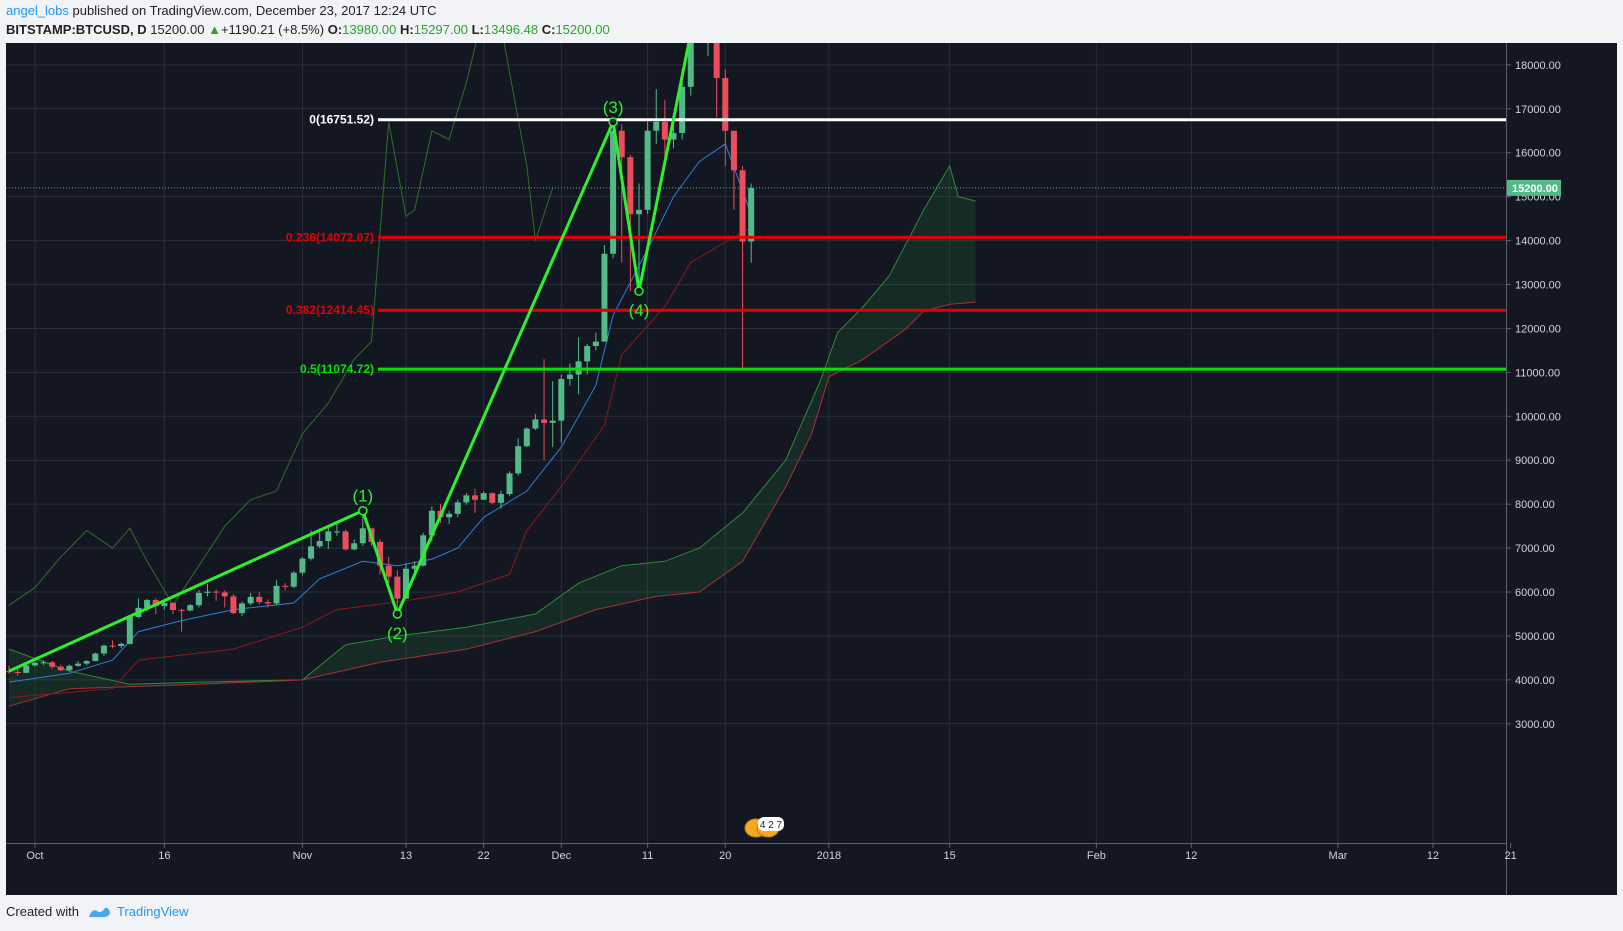 The width and height of the screenshot is (1623, 931). I want to click on author-link: angel_lobs, so click(37, 10).